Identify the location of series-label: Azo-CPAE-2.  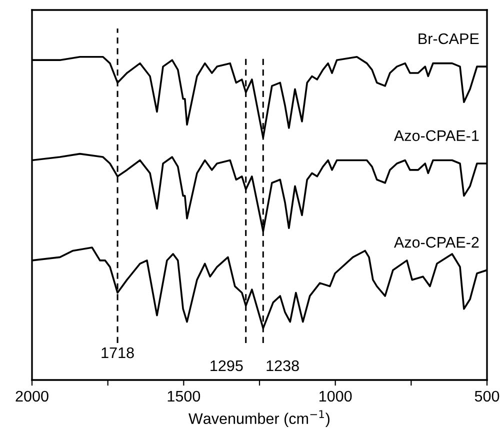
(436, 242).